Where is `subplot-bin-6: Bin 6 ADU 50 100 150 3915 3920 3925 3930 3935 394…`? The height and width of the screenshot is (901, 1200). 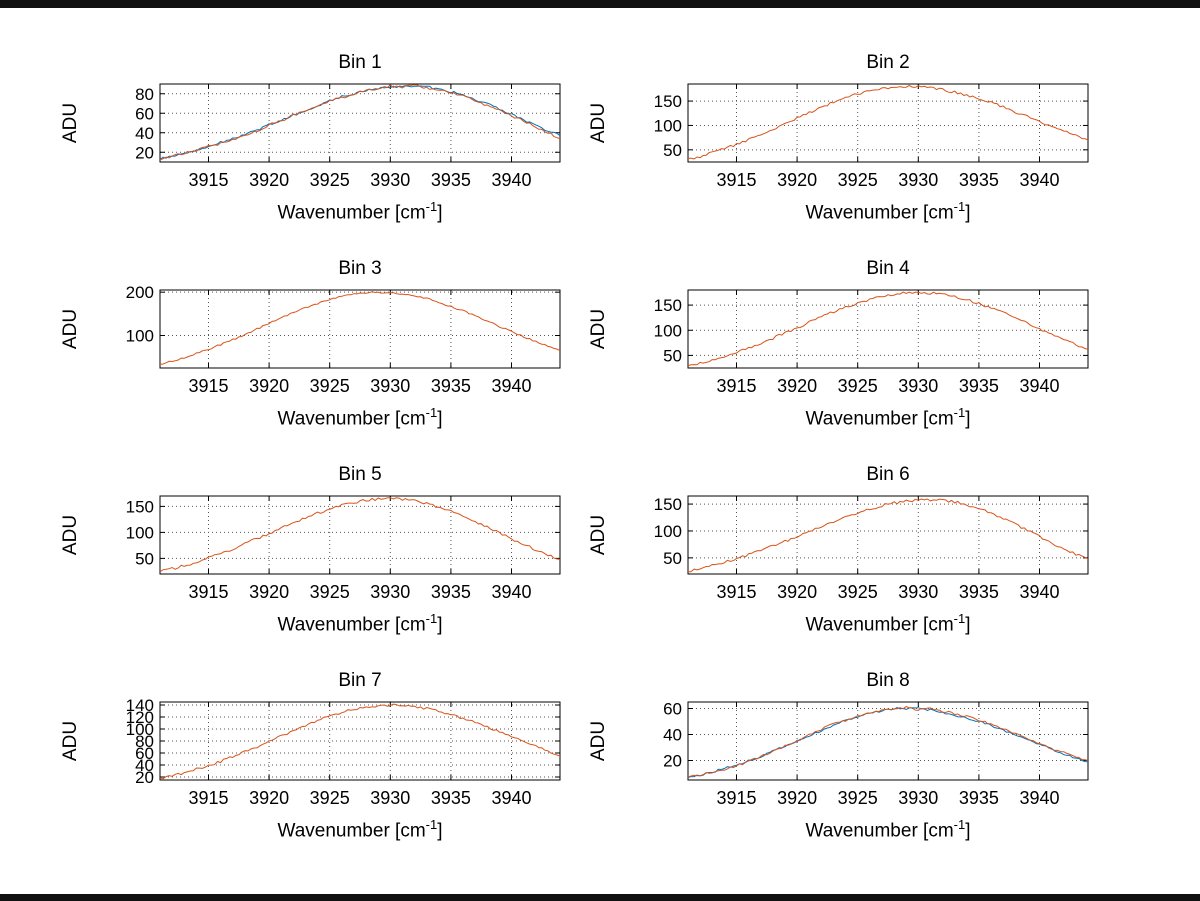
subplot-bin-6: Bin 6 ADU 50 100 150 3915 3920 3925 3930 3935 394… is located at coordinates (848, 549).